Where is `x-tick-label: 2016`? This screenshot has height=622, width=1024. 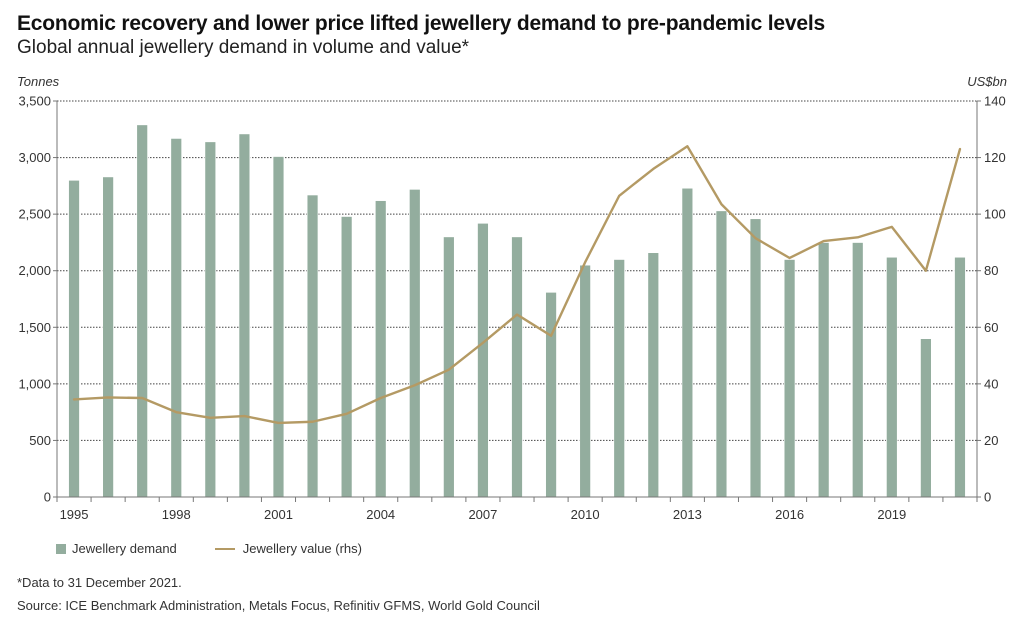 x-tick-label: 2016 is located at coordinates (789, 514).